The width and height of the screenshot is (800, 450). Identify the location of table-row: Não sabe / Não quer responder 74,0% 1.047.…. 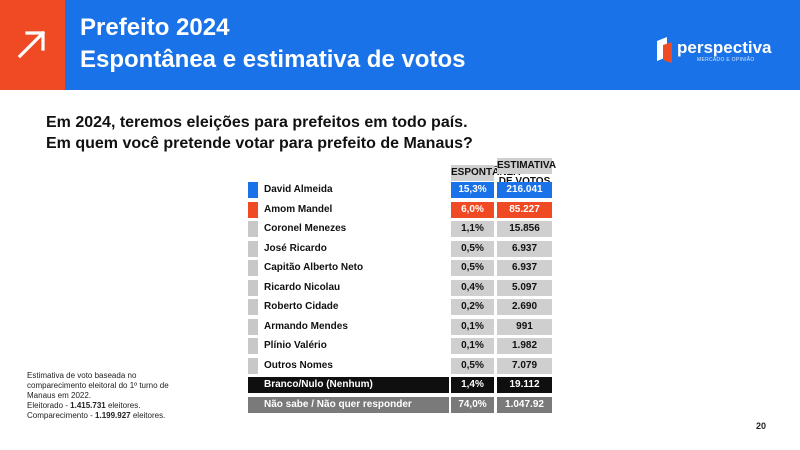
(400, 406).